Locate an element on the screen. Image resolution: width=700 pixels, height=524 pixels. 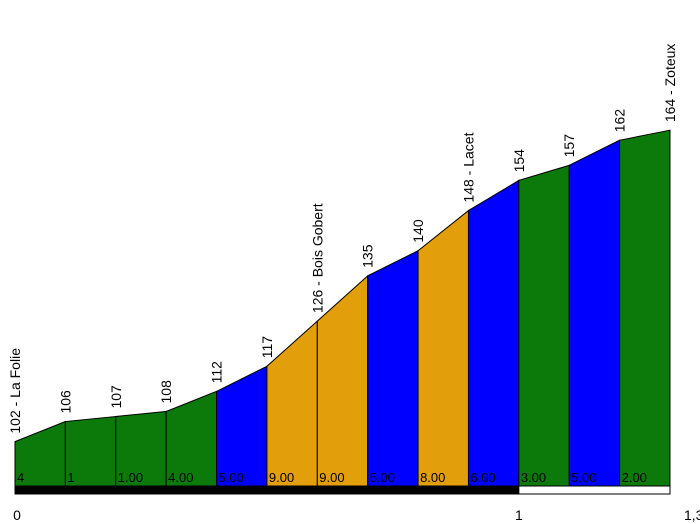
elevation-label: 107 is located at coordinates (116, 397).